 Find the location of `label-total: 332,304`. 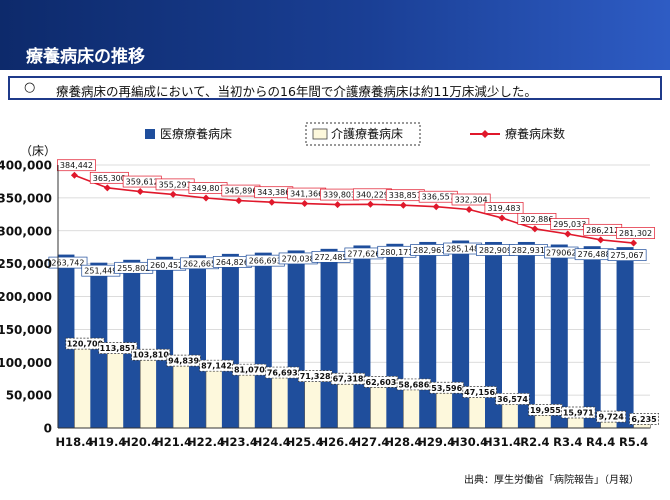

label-total: 332,304 is located at coordinates (471, 200).